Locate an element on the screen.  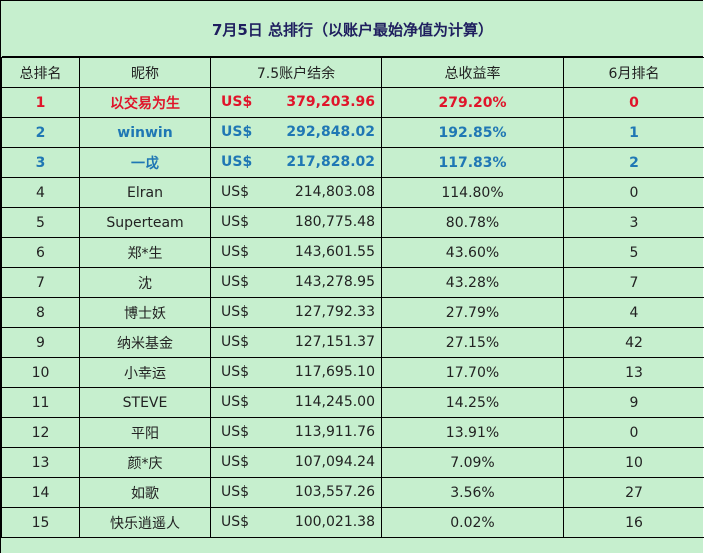
nickname-cell: 以交易为生 is located at coordinates (145, 102).